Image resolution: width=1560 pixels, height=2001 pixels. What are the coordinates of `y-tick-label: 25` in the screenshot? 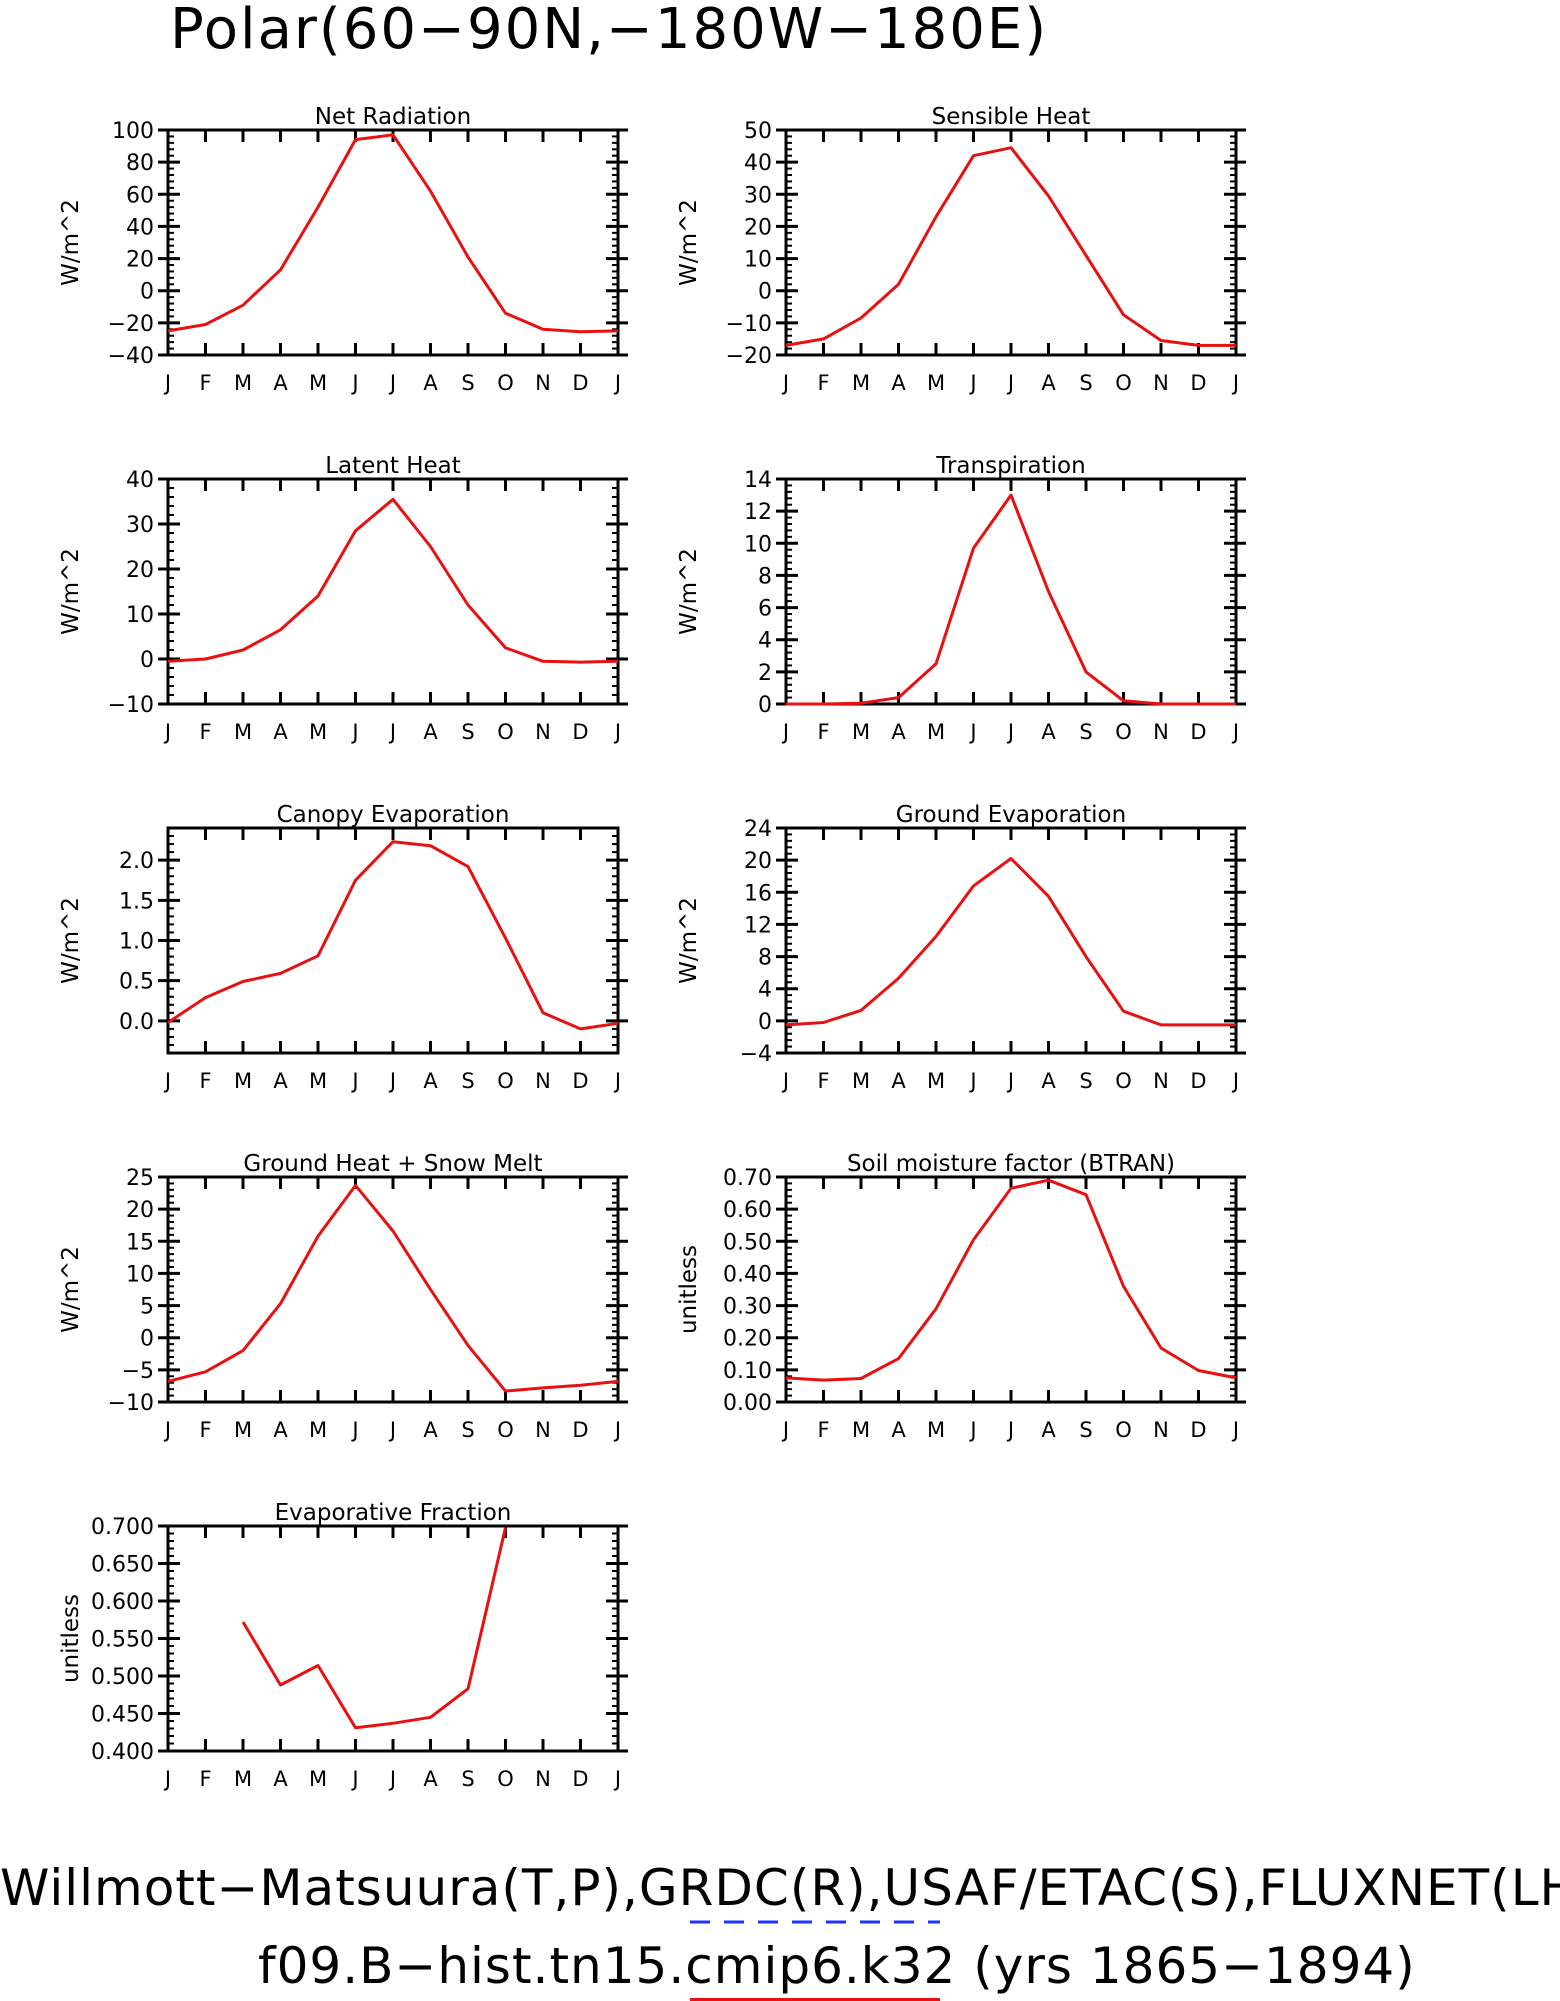 It's located at (140, 1178).